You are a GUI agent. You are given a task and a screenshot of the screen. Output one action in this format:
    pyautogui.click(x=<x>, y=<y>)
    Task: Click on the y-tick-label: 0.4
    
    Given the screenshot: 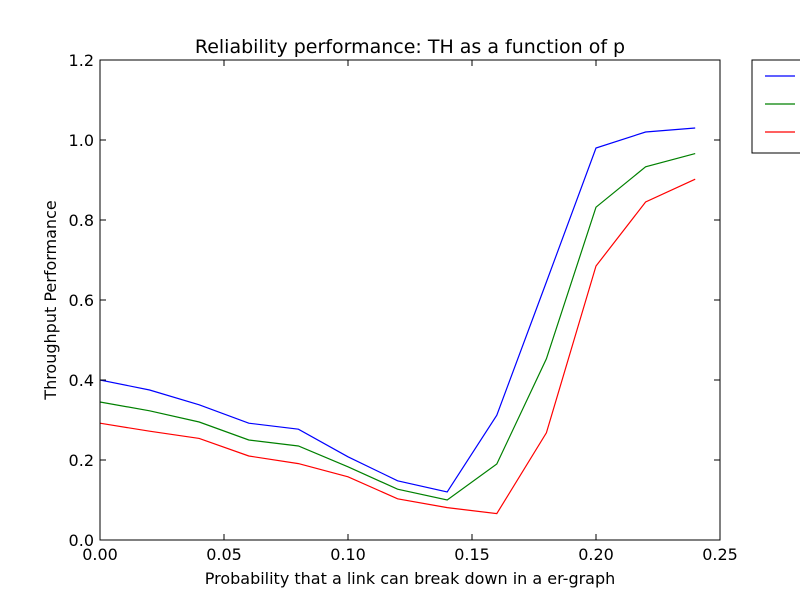 What is the action you would take?
    pyautogui.click(x=81, y=380)
    